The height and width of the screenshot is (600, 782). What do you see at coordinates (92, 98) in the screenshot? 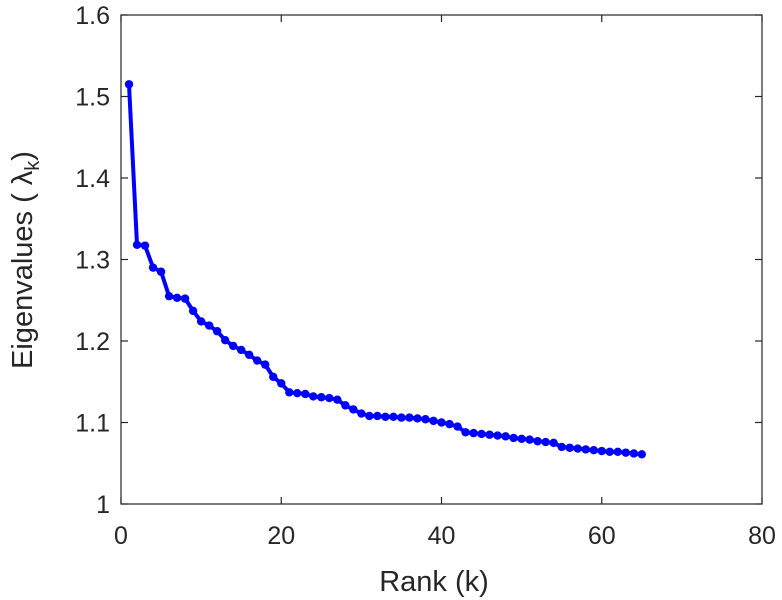
I see `y-tick-label: 1.5` at bounding box center [92, 98].